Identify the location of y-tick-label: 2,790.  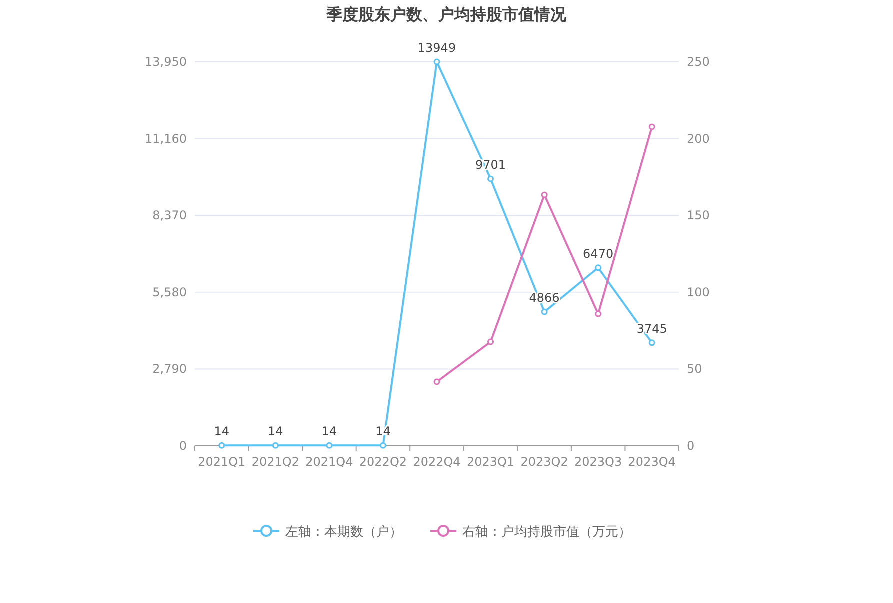
(169, 369).